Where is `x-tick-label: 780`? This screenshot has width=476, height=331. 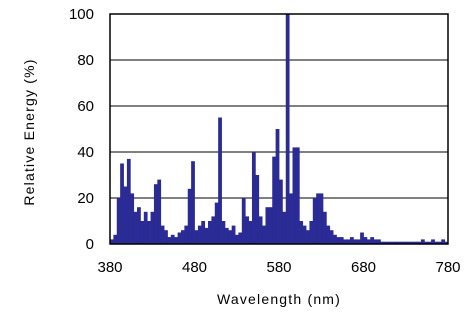
x-tick-label: 780 is located at coordinates (447, 267).